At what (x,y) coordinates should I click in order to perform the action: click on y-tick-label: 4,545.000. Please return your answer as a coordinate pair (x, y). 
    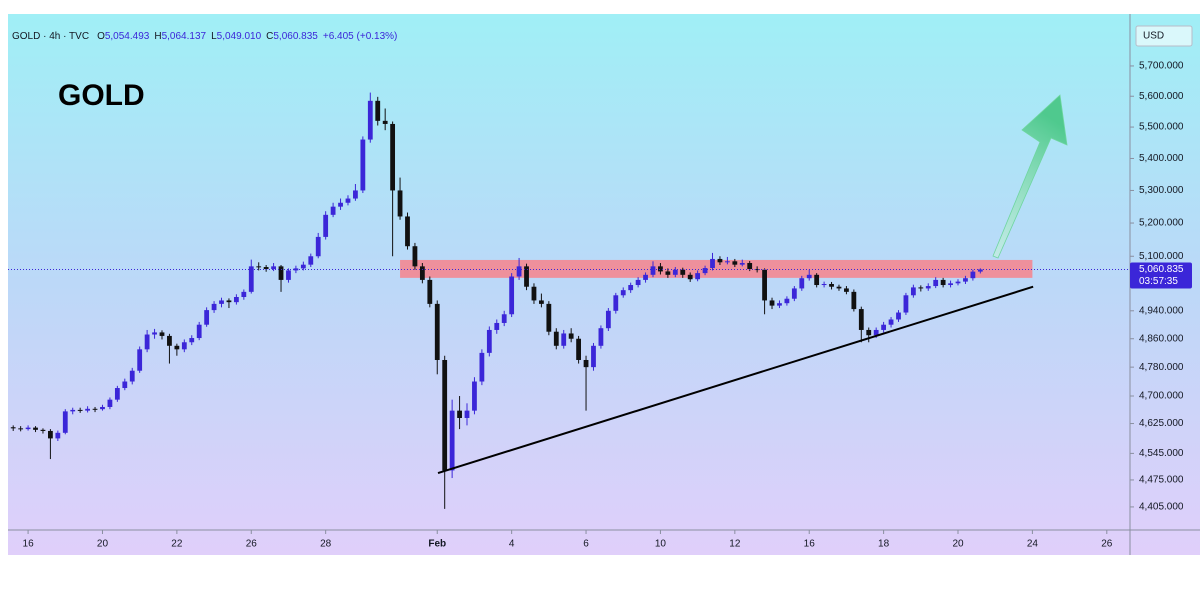
    Looking at the image, I should click on (1161, 453).